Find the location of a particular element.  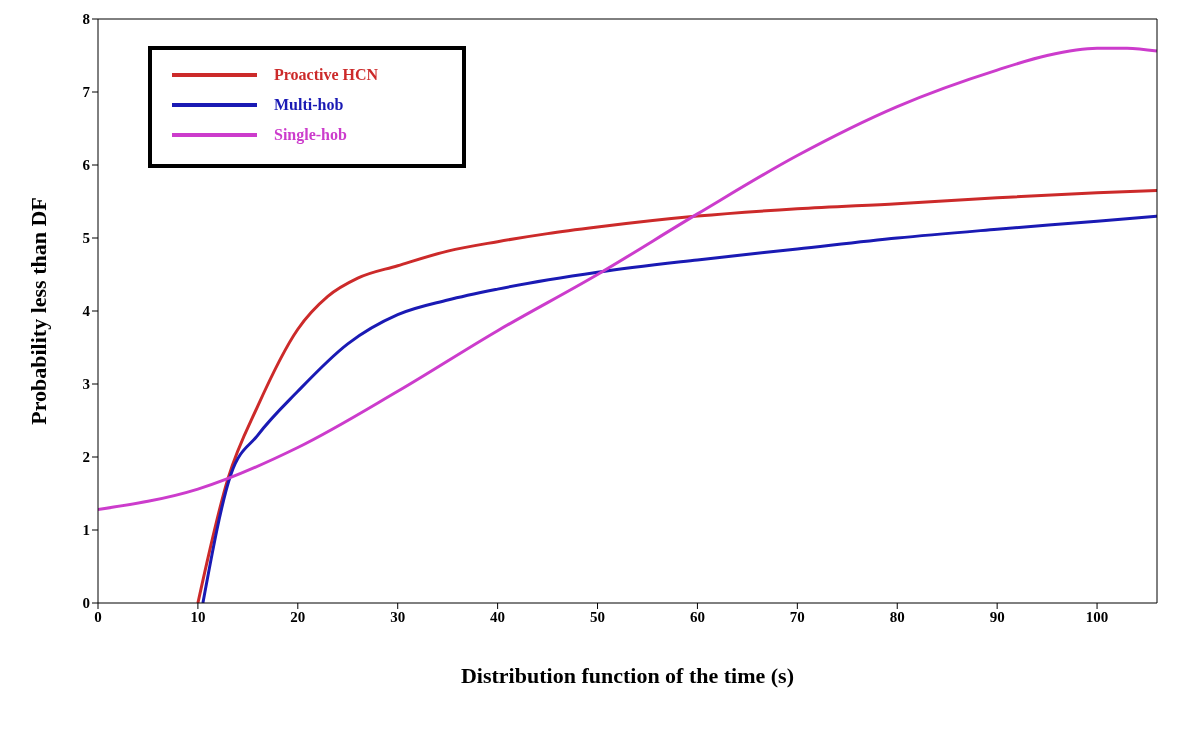

text: Proactive HCN is located at coordinates (326, 75).